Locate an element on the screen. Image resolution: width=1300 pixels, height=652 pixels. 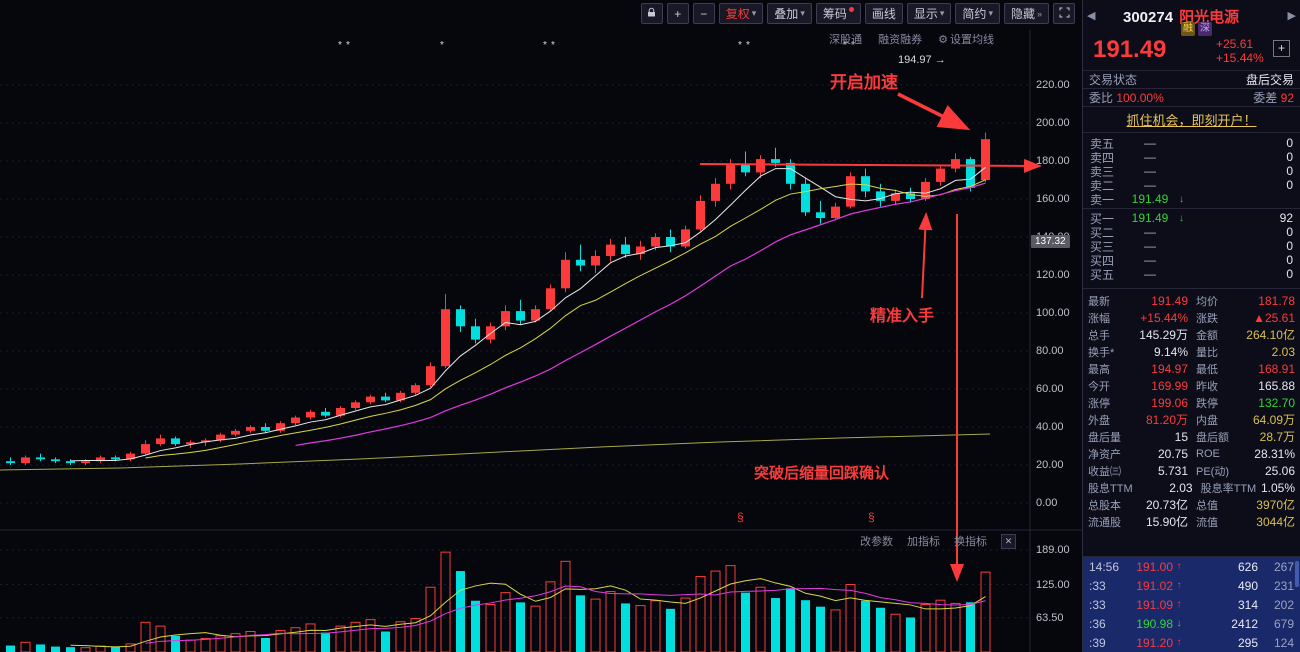
tick-price: 191.09 is located at coordinates (1154, 604).